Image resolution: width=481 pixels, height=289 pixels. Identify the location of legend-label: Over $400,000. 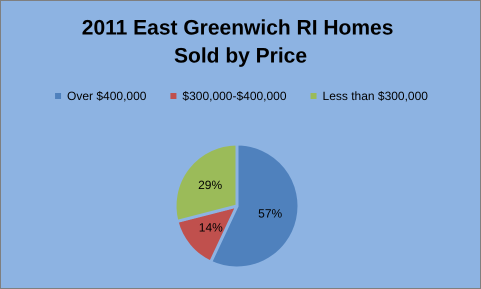
(107, 96).